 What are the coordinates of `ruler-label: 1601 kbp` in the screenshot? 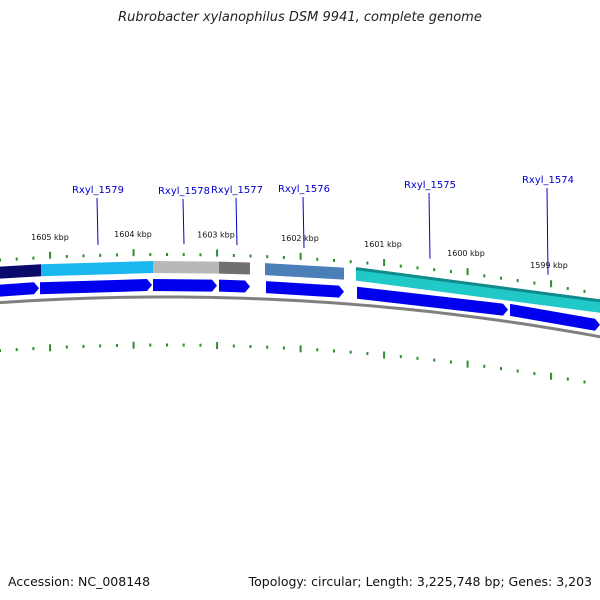 It's located at (383, 244).